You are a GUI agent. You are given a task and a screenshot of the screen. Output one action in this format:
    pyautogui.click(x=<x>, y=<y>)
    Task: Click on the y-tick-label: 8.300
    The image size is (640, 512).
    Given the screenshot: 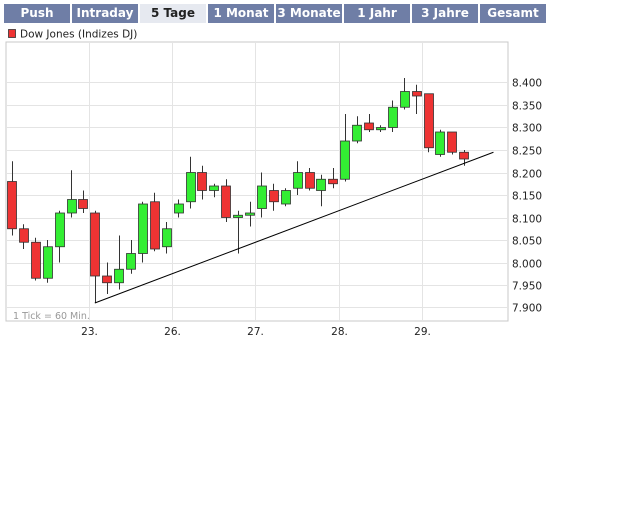 What is the action you would take?
    pyautogui.click(x=527, y=129)
    